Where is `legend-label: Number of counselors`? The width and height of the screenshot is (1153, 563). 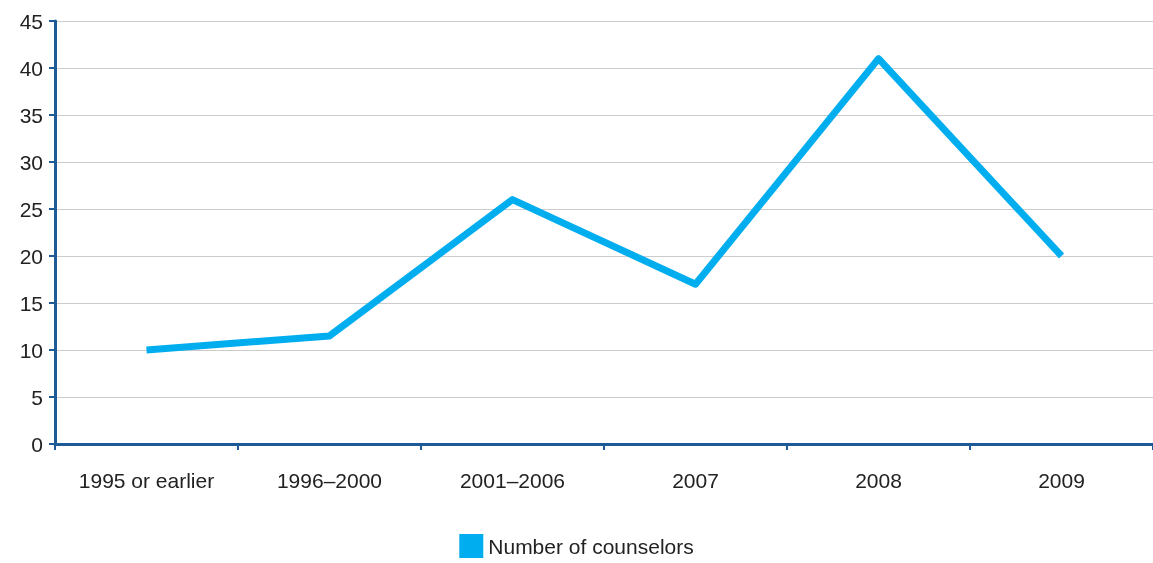 legend-label: Number of counselors is located at coordinates (591, 546).